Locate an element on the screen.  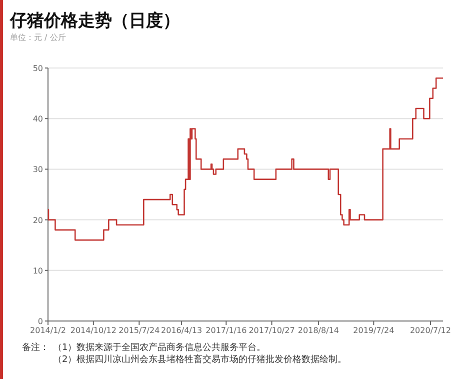
annotation: （2）根据四川凉山州会东县堵格牲畜交易市场的仔猪批发价格数据绘制。 is located at coordinates (200, 360).